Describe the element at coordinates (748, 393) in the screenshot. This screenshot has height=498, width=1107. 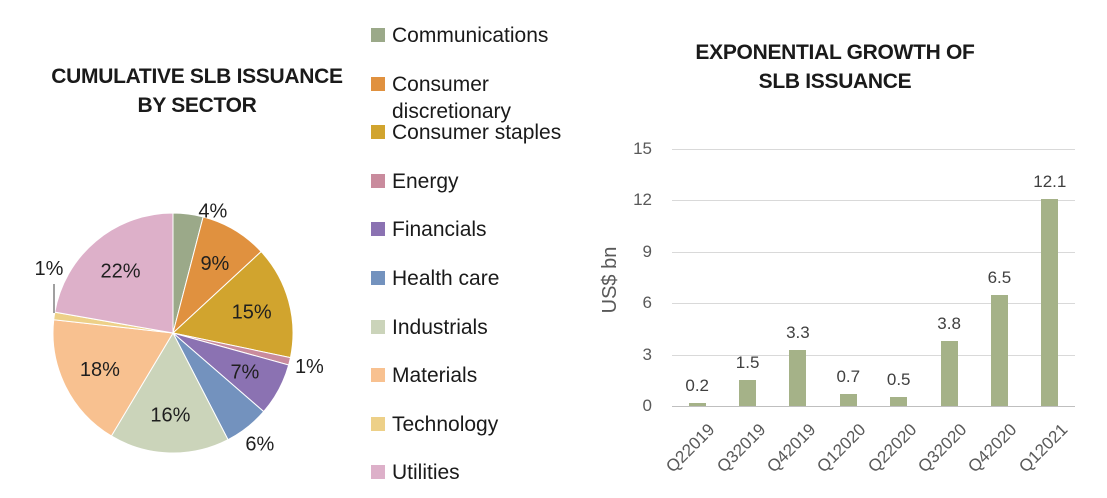
I see `bar-q32019` at that location.